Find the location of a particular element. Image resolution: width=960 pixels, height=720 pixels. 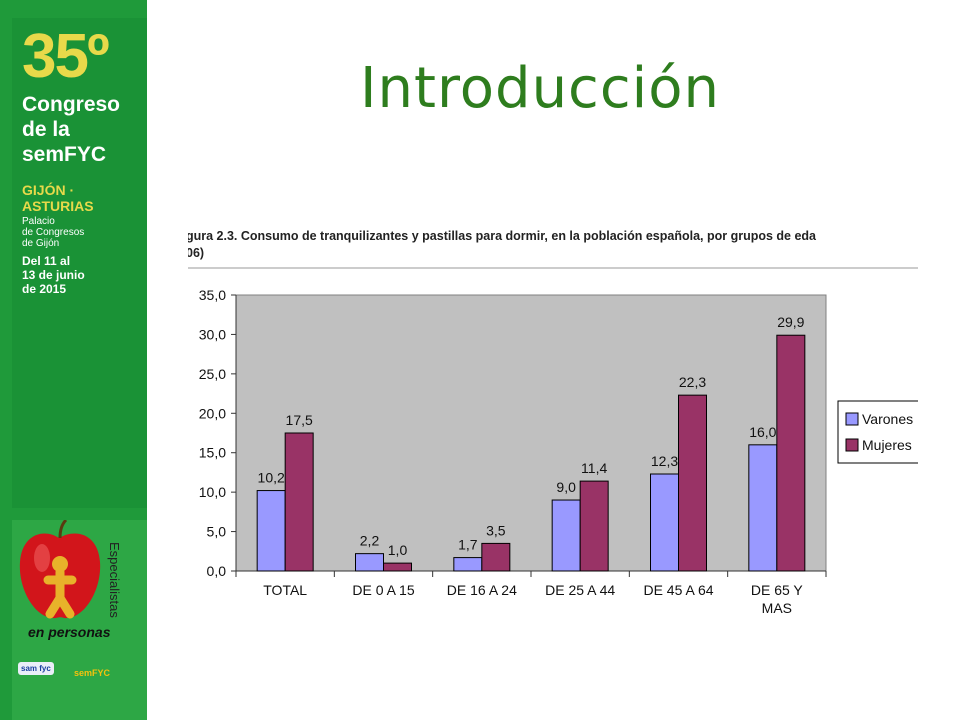

x-tick-label: DE 25 A 44 is located at coordinates (580, 590).